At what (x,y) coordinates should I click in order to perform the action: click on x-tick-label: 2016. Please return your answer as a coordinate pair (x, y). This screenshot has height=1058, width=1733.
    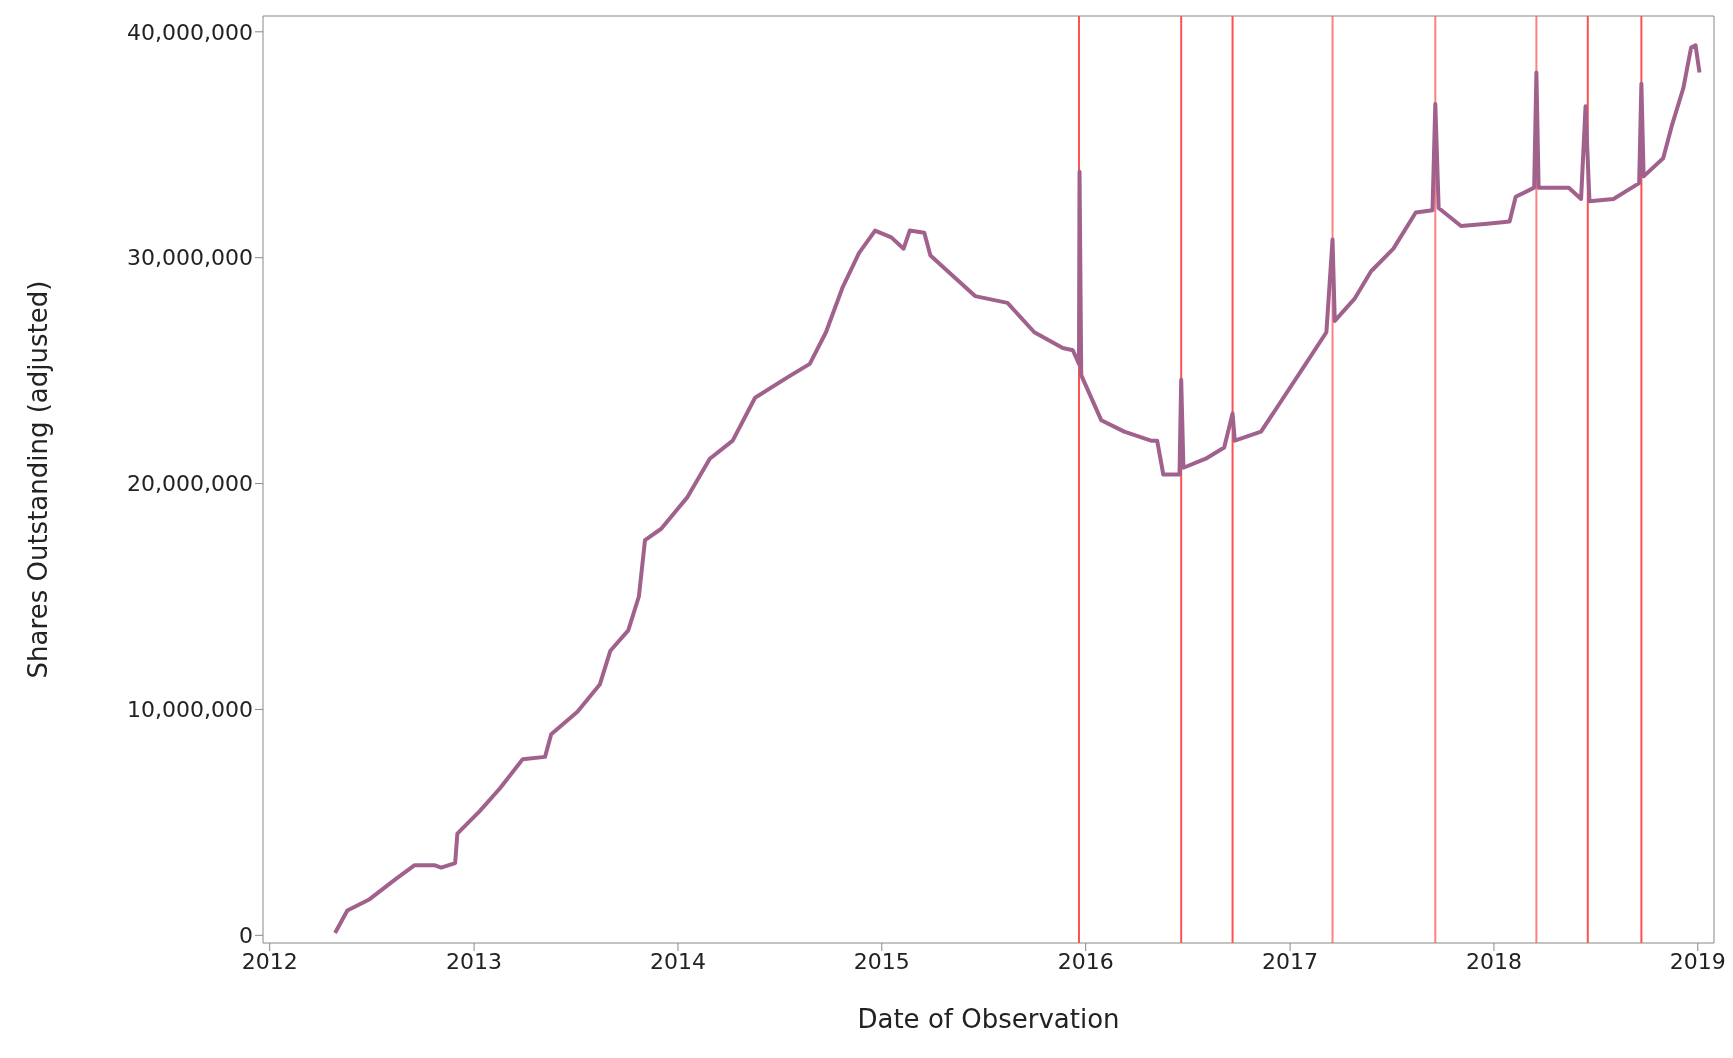
    Looking at the image, I should click on (1085, 961).